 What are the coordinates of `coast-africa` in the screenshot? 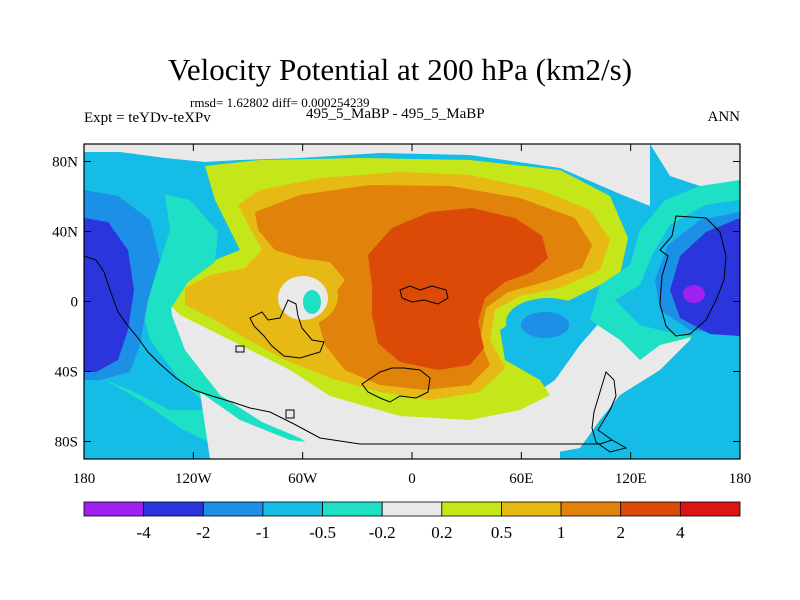 It's located at (424, 295).